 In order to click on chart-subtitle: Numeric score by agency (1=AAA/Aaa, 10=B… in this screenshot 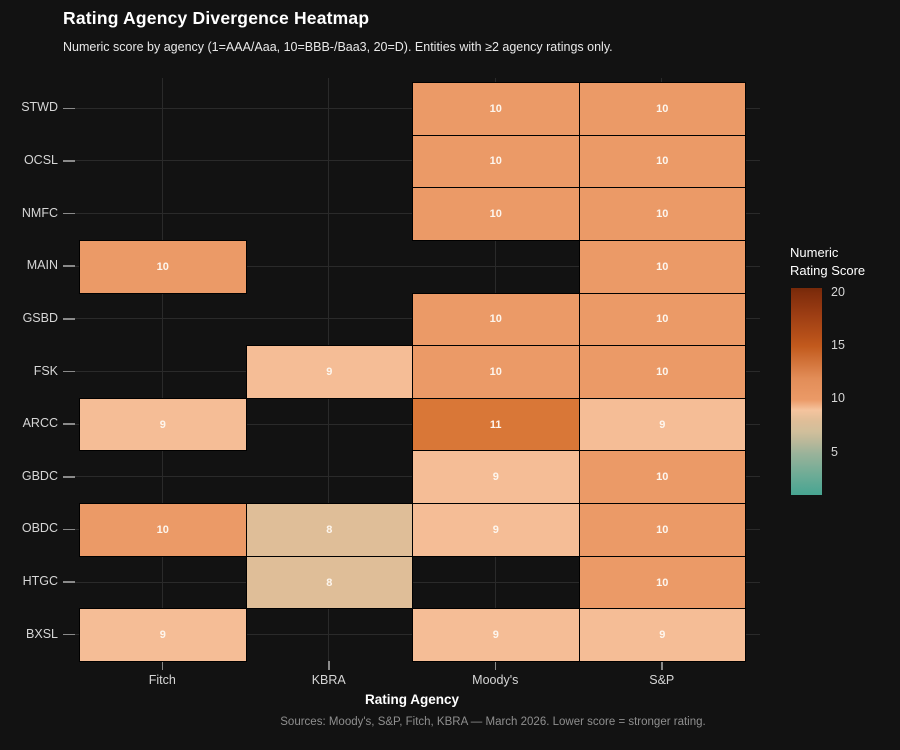, I will do `click(338, 47)`.